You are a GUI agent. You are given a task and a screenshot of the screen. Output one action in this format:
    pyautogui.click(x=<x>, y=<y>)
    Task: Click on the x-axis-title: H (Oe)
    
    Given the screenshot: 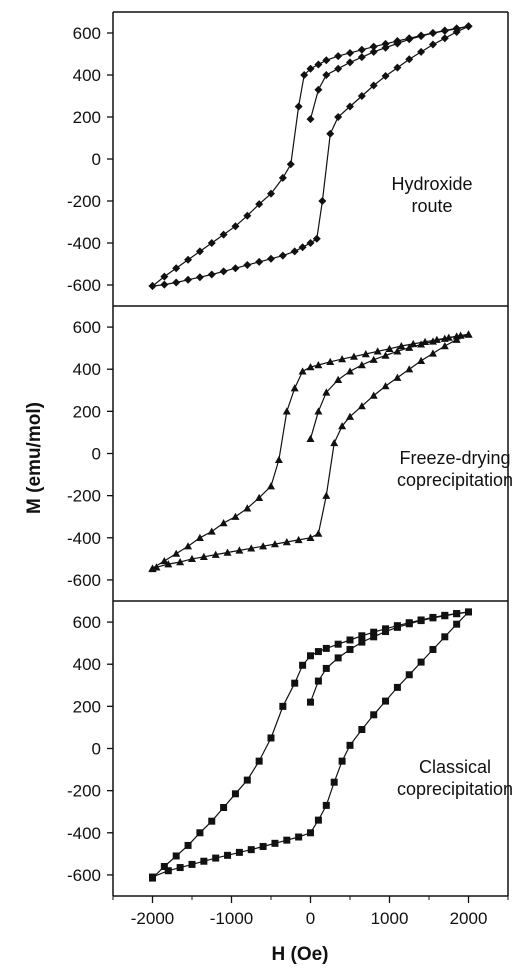 What is the action you would take?
    pyautogui.click(x=300, y=954)
    